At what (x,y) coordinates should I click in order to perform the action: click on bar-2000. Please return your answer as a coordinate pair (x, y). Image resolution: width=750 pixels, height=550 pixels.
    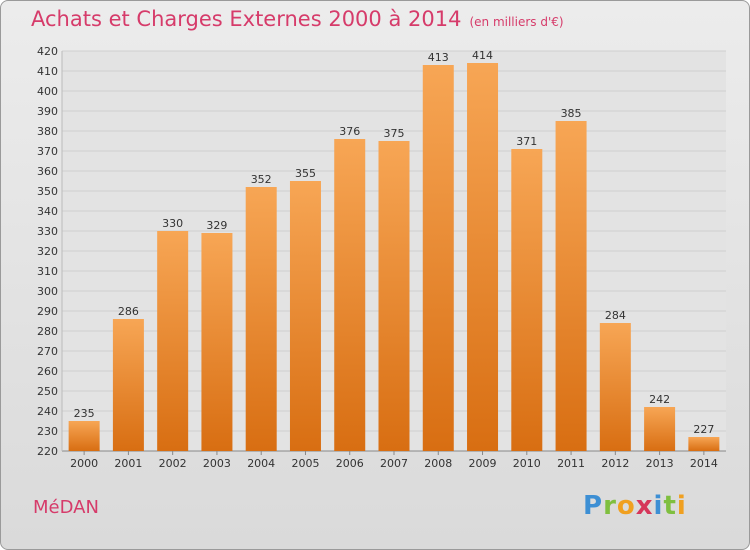
    Looking at the image, I should click on (84, 436).